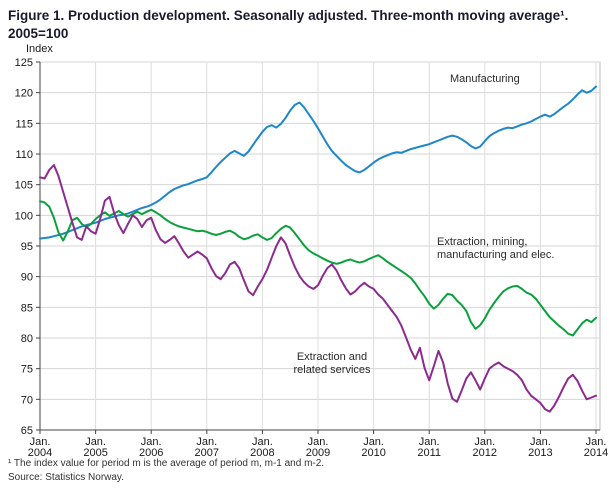 The image size is (610, 488). Describe the element at coordinates (24, 155) in the screenshot. I see `y-axis-tick-label: 110` at that location.